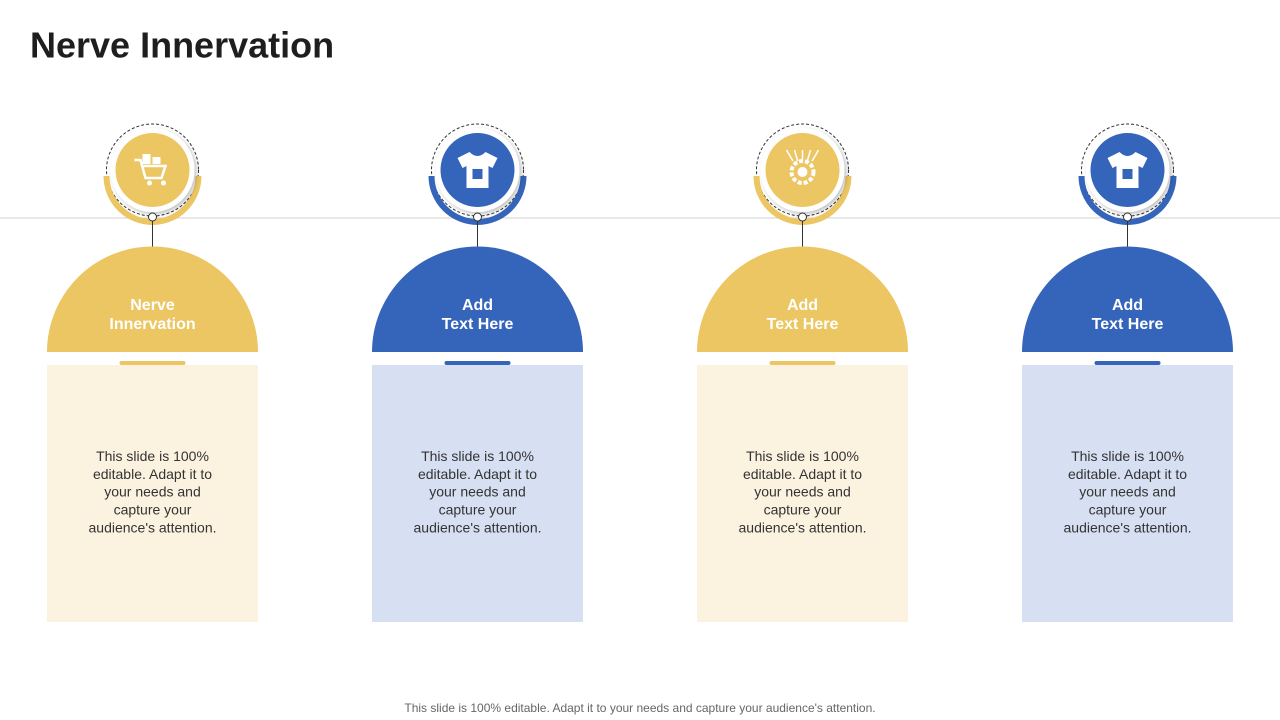 Image resolution: width=1280 pixels, height=720 pixels. Describe the element at coordinates (152, 324) in the screenshot. I see `column-heading: Innervation` at that location.